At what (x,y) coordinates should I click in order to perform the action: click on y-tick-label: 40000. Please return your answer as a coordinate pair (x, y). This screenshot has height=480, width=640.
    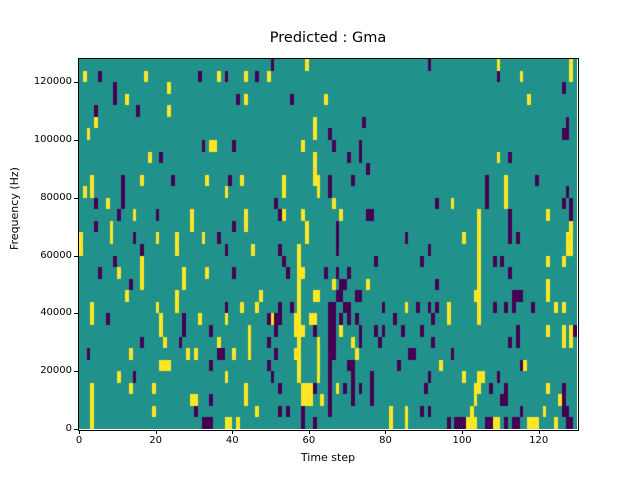
    Looking at the image, I should click on (56, 313).